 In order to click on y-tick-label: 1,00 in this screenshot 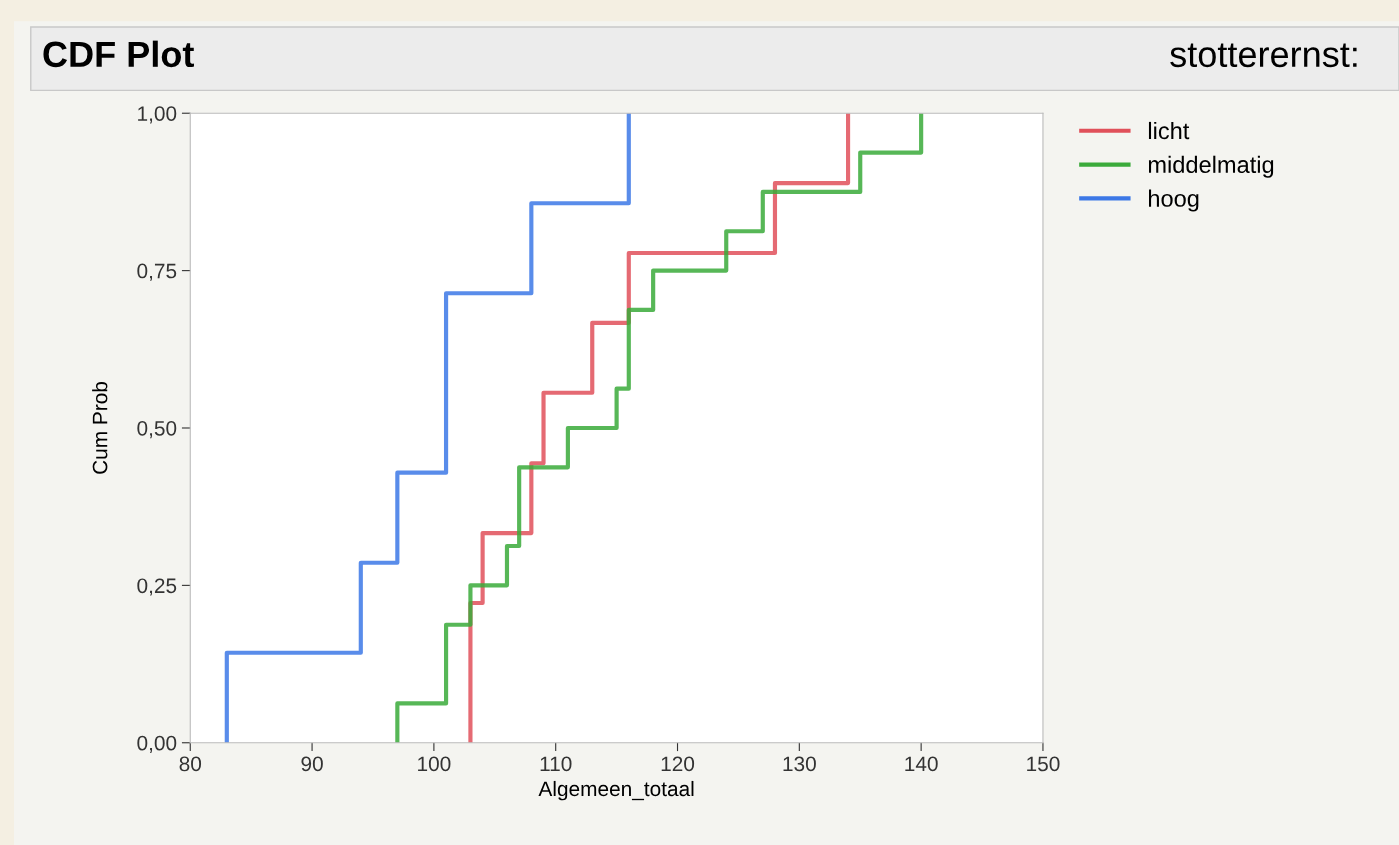, I will do `click(157, 115)`.